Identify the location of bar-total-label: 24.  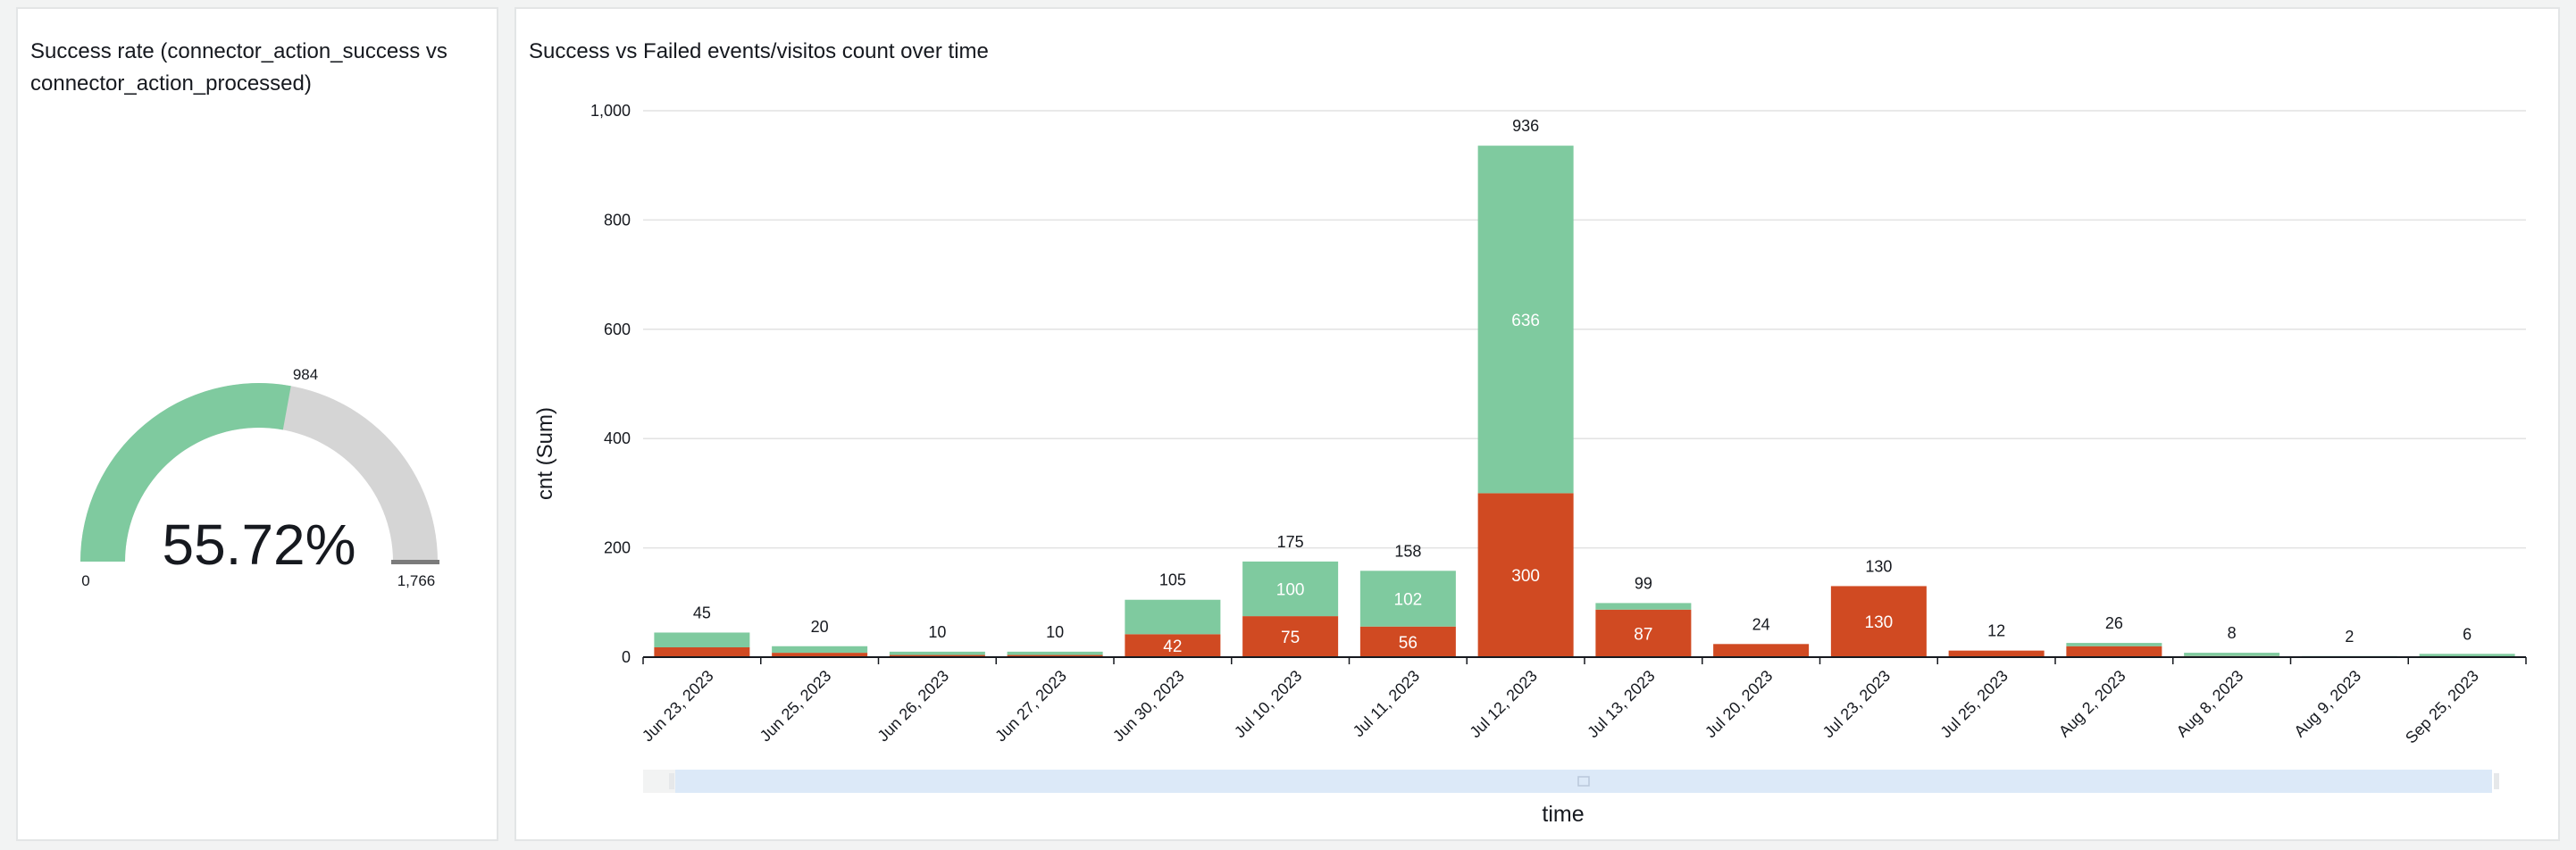
(1761, 624).